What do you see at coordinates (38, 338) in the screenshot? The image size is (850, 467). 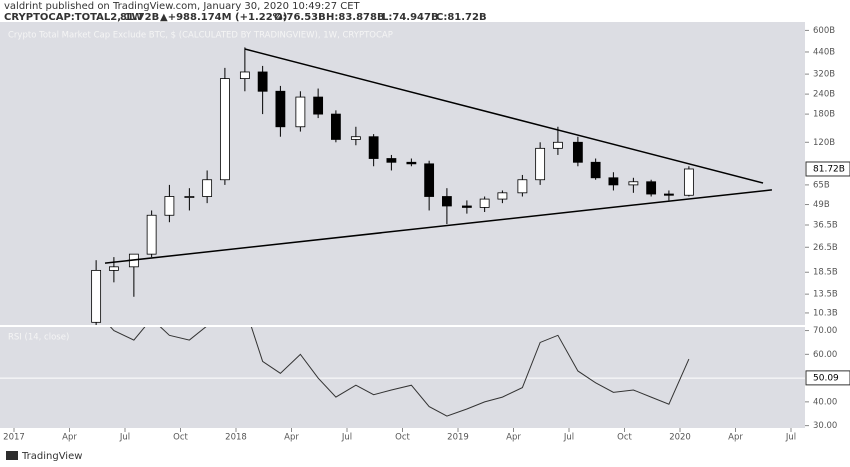 I see `rsi-title: RSI (14, close)` at bounding box center [38, 338].